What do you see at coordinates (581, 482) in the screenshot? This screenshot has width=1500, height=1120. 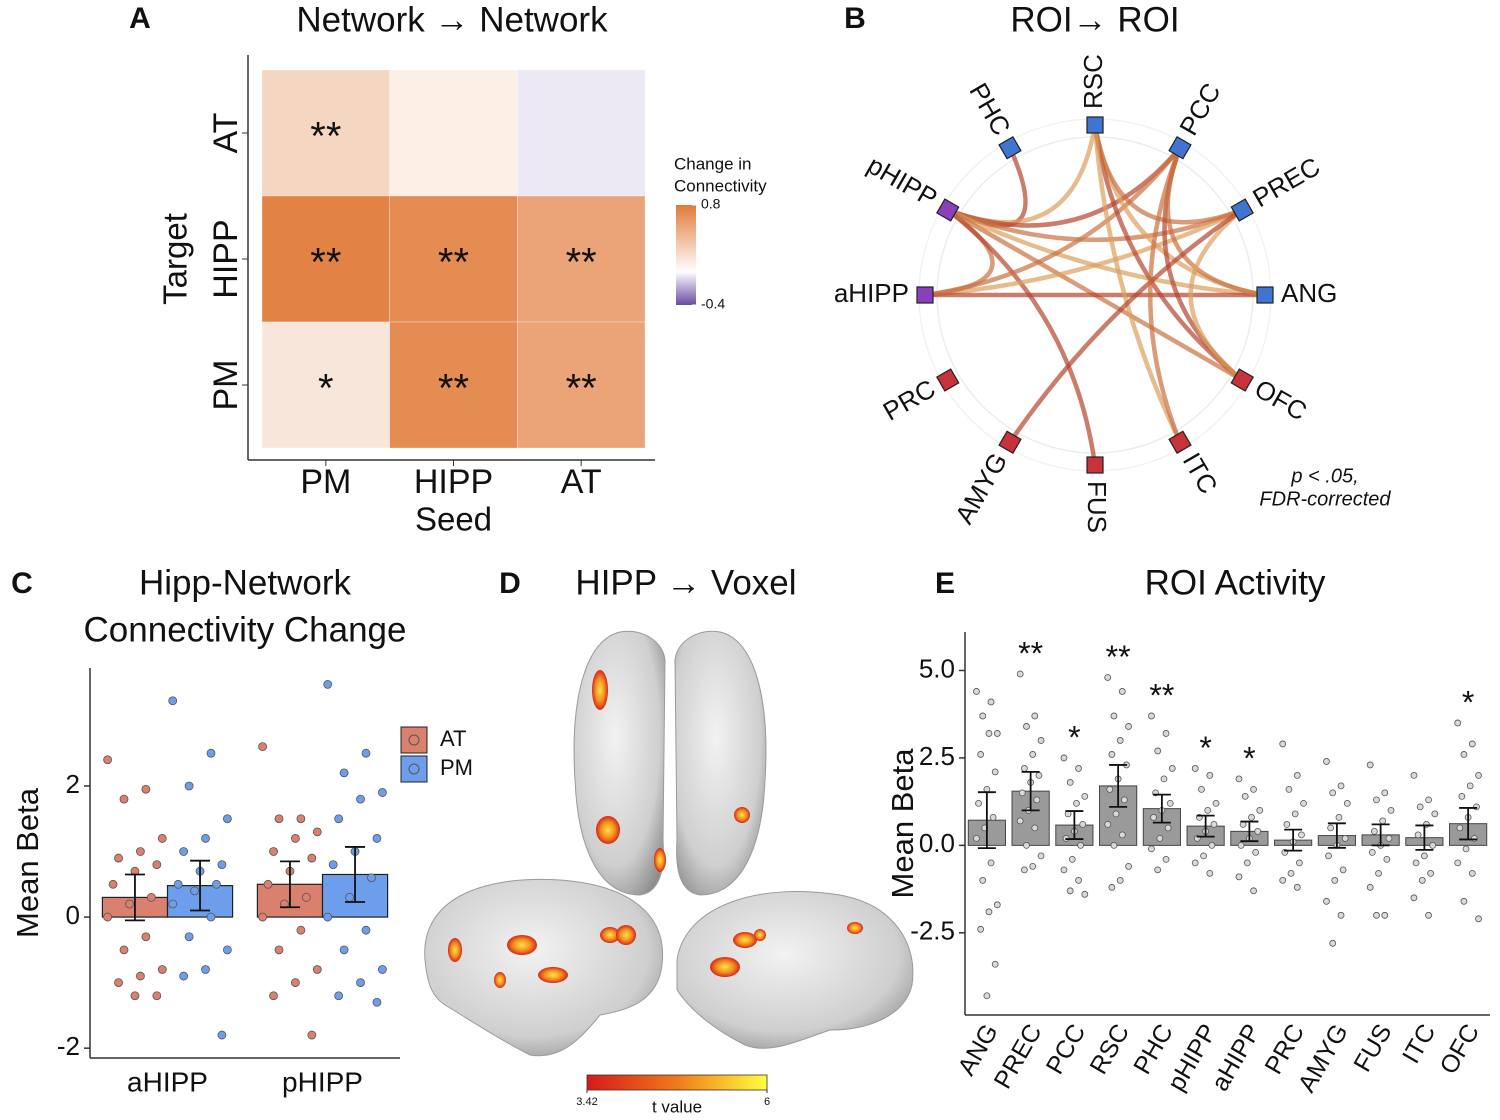 I see `x-category: AT` at bounding box center [581, 482].